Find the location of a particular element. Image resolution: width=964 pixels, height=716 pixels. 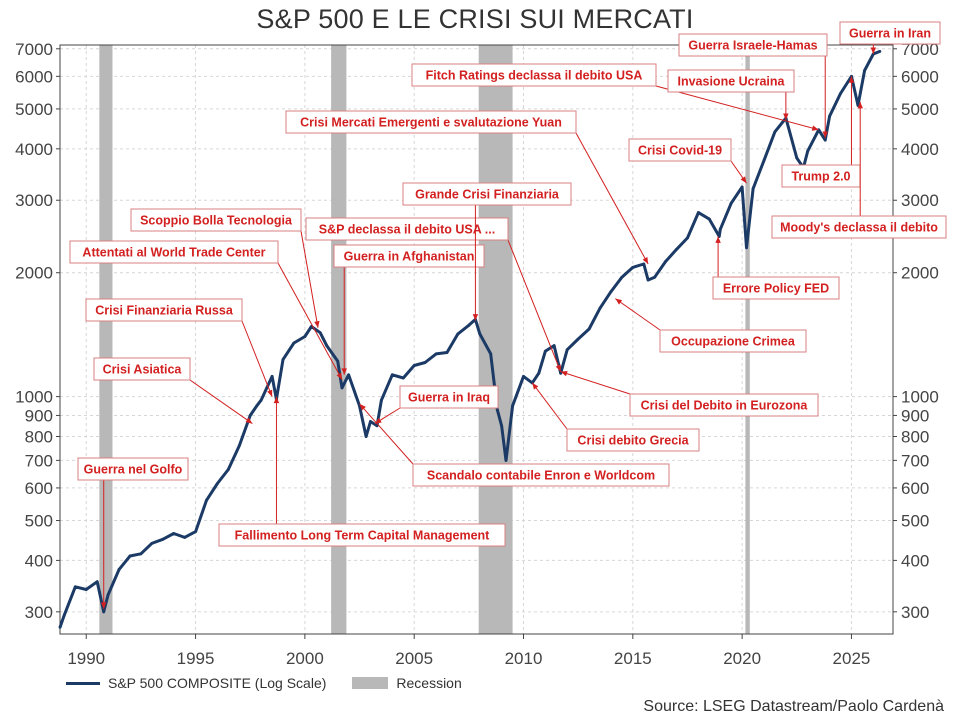

annotation-label-afghan: Guerra in Afghanistan is located at coordinates (409, 257).